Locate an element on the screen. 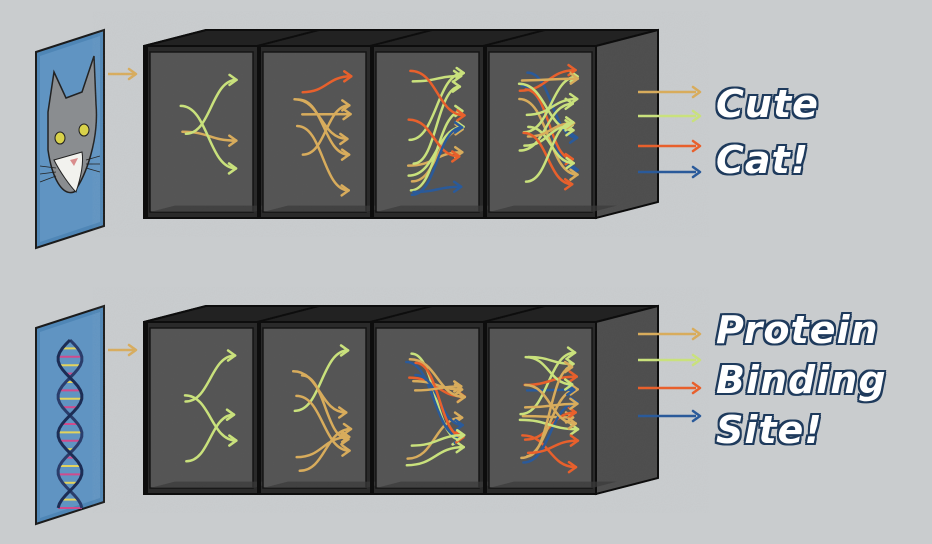 The width and height of the screenshot is (932, 544). dna-input-image is located at coordinates (70, 415).